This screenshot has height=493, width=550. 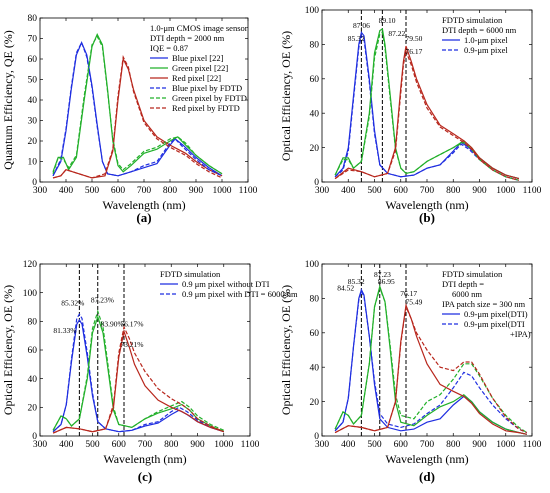 What do you see at coordinates (467, 294) in the screenshot?
I see `info-text: 6000 nm` at bounding box center [467, 294].